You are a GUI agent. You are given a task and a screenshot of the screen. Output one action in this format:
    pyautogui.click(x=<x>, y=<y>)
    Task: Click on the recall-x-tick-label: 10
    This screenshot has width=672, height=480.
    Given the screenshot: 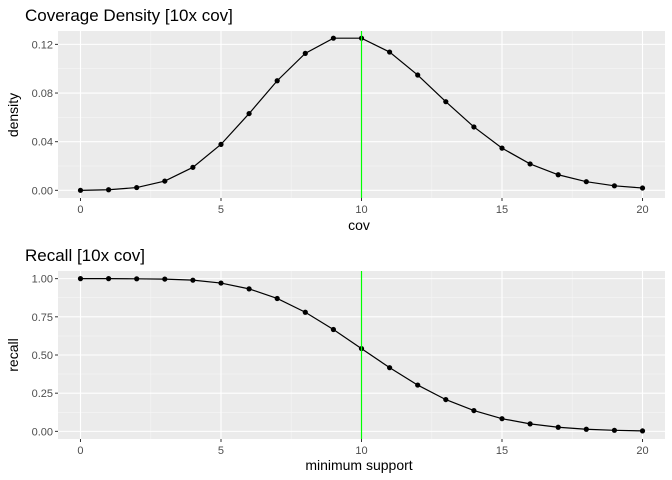 What is the action you would take?
    pyautogui.click(x=361, y=451)
    